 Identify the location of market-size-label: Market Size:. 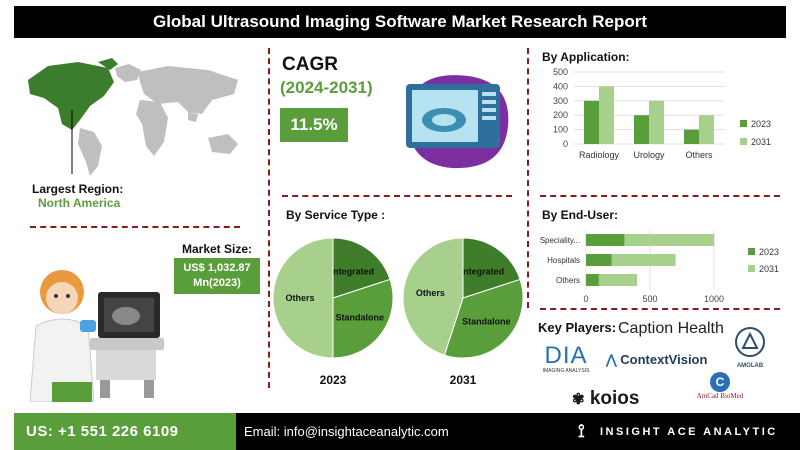
(217, 249).